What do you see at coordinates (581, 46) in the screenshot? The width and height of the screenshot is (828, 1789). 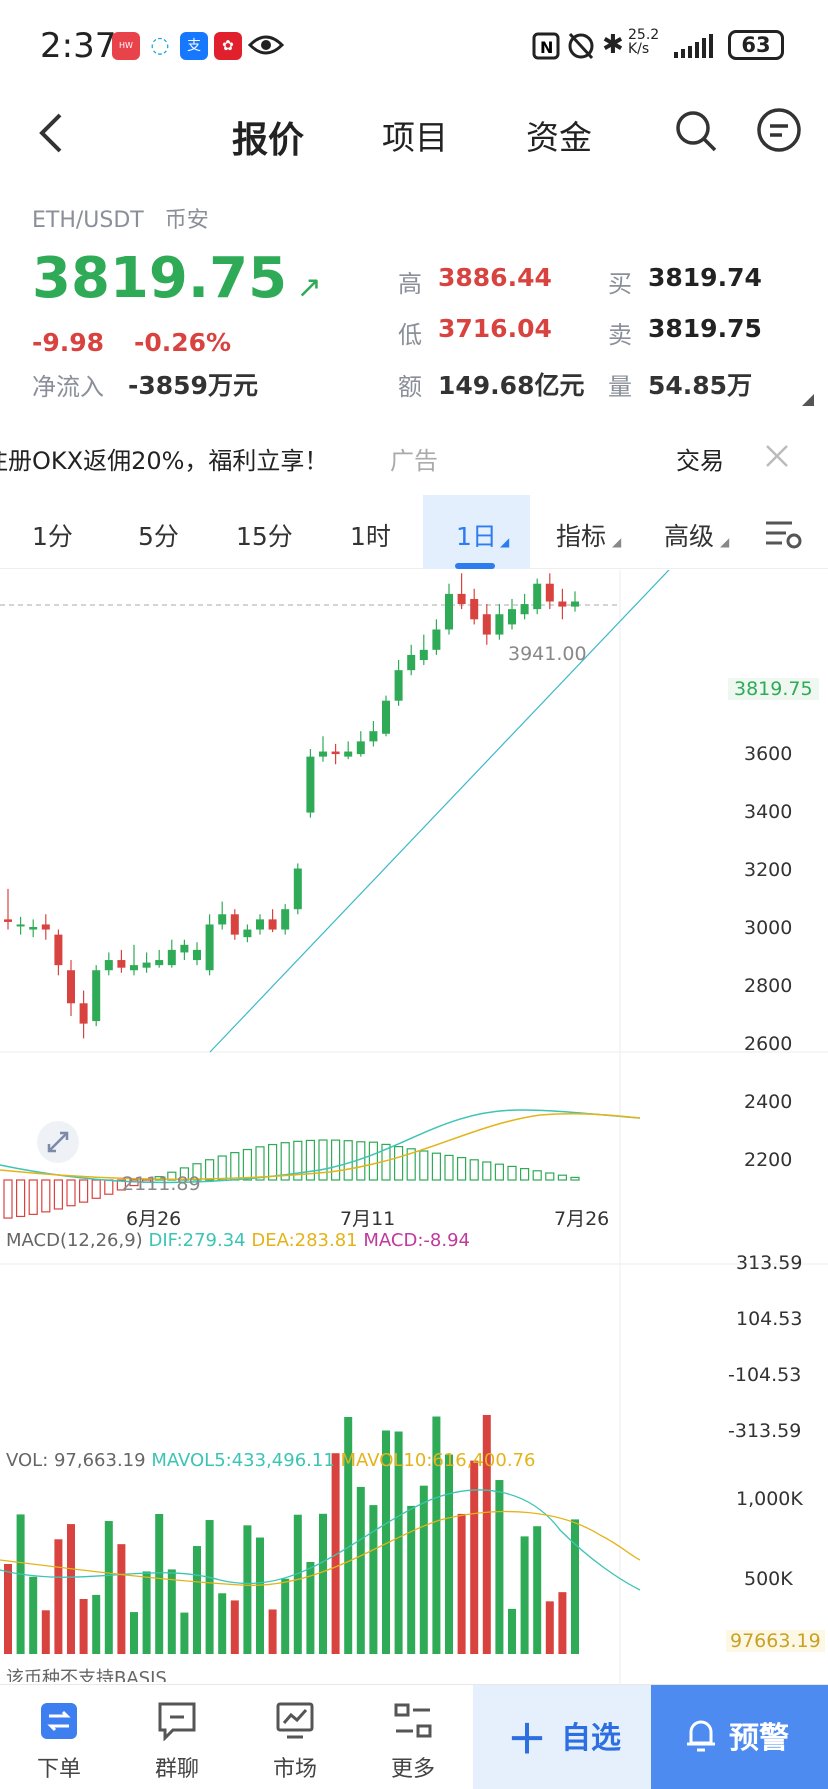 I see `alarm-off-icon` at bounding box center [581, 46].